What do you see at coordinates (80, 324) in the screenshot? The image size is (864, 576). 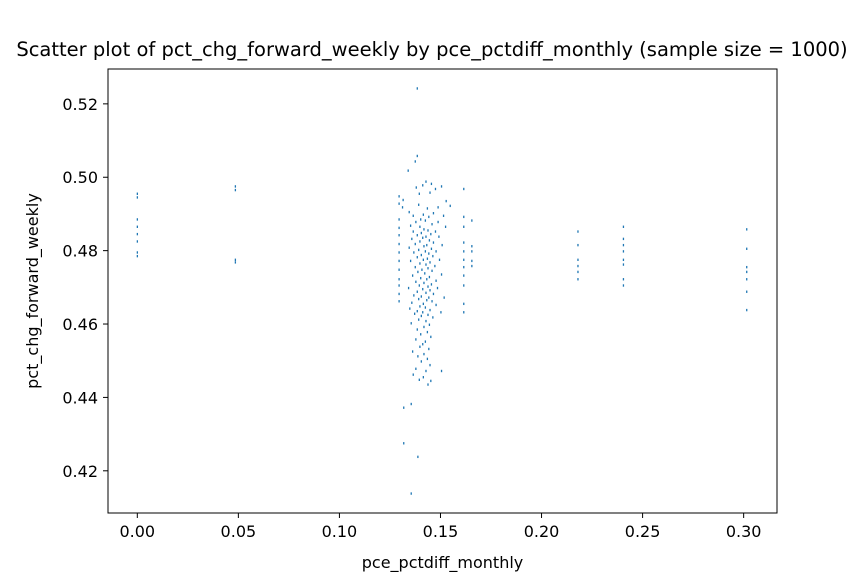 I see `y-tick-label: 0.46` at bounding box center [80, 324].